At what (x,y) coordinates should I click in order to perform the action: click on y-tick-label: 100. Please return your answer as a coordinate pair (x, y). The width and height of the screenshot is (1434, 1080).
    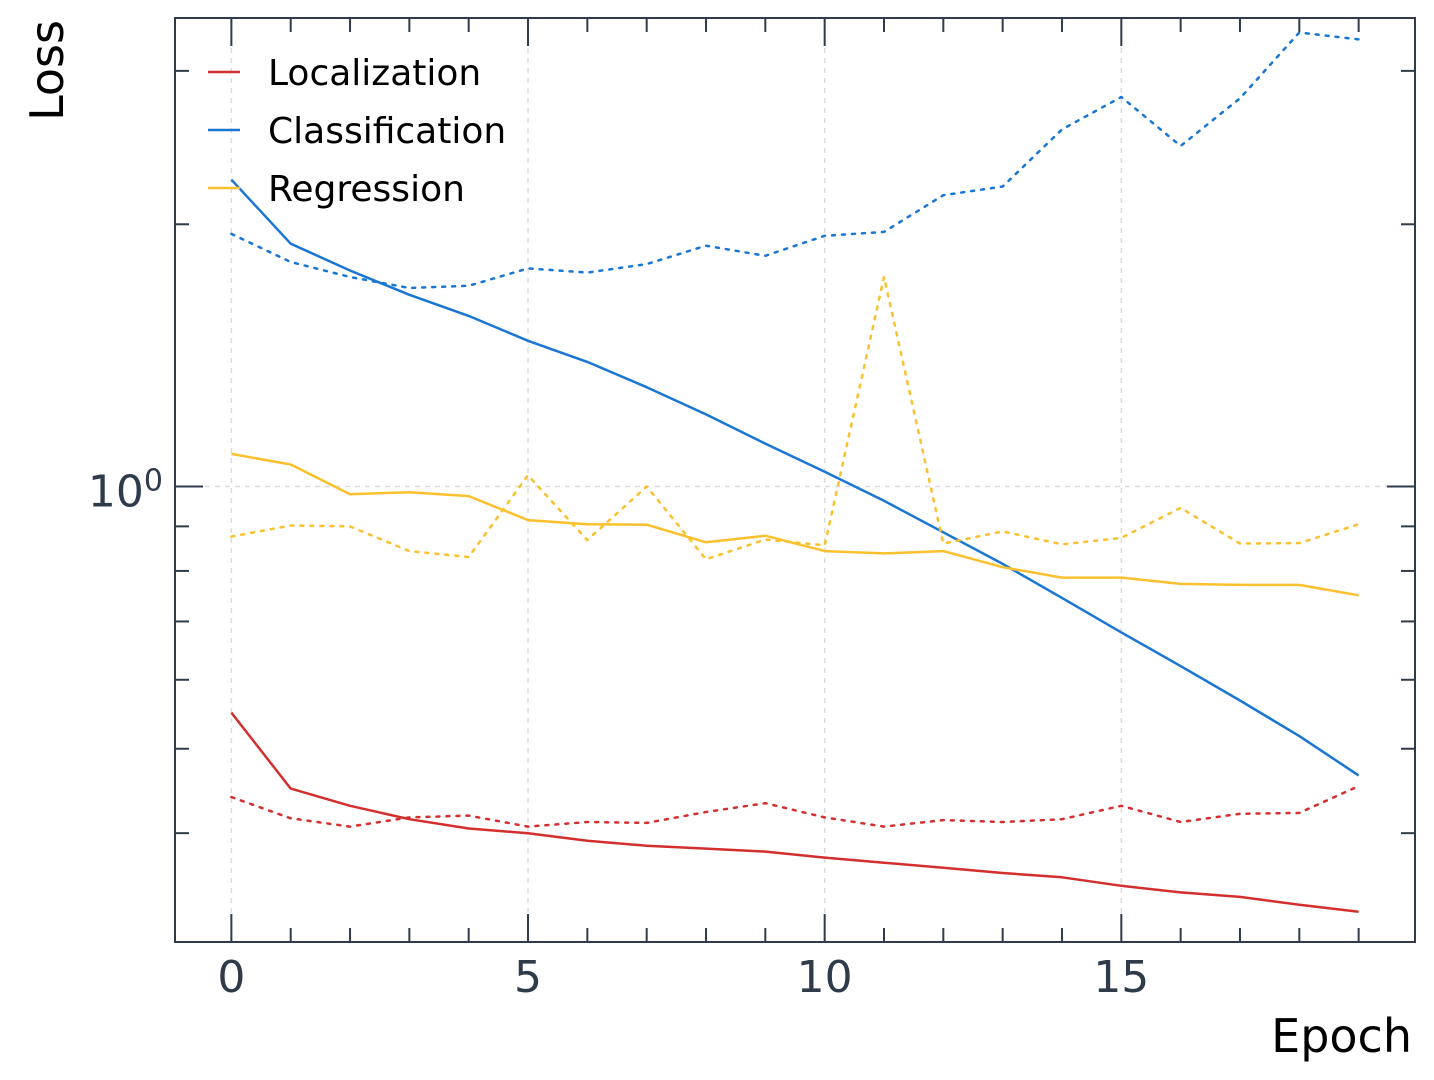
    Looking at the image, I should click on (125, 491).